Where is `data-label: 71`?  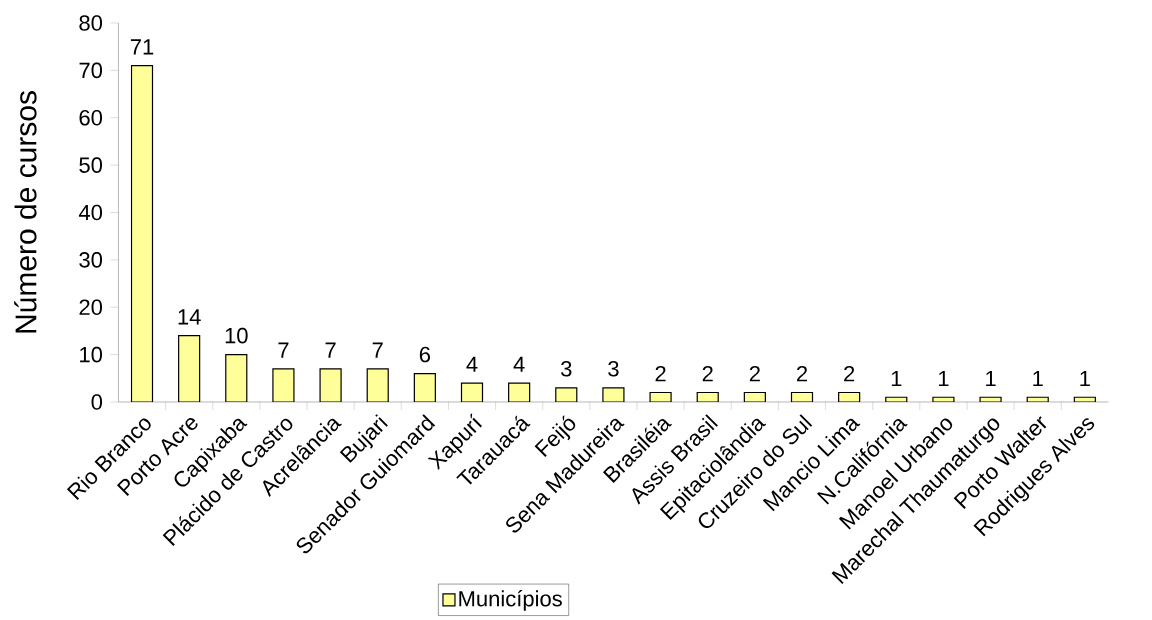
data-label: 71 is located at coordinates (142, 47).